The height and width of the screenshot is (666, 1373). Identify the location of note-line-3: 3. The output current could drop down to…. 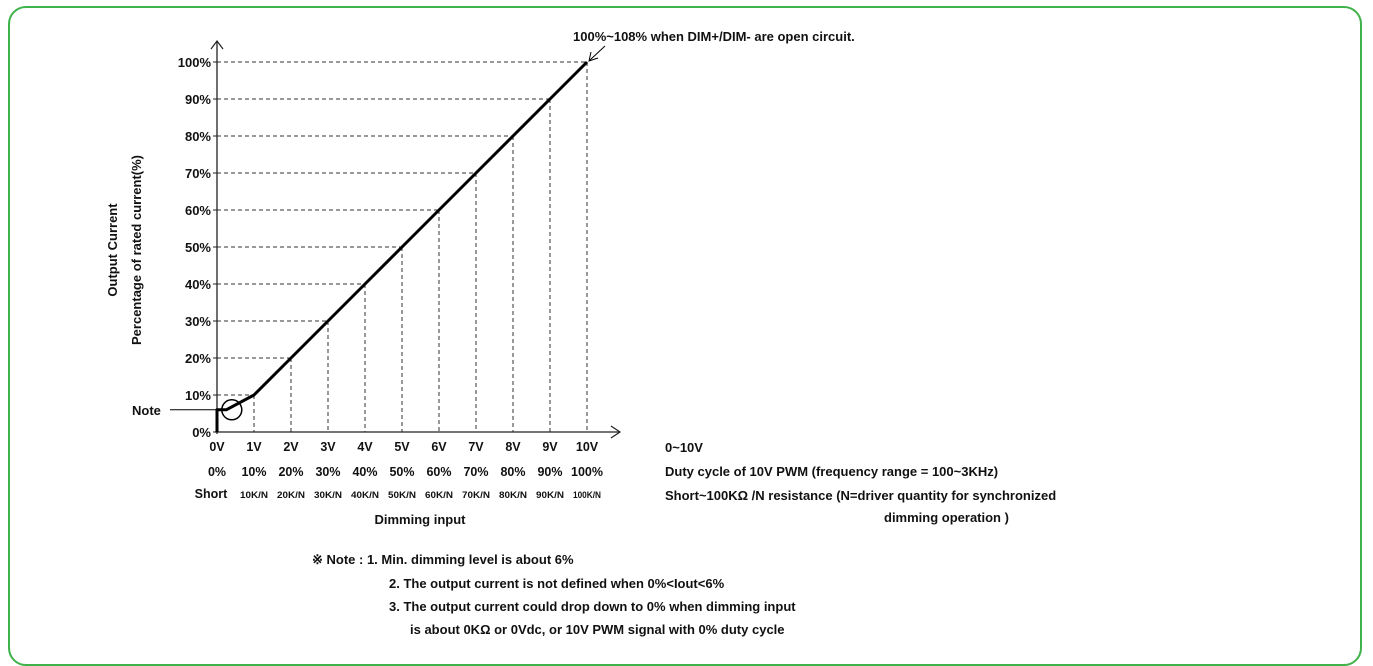
(592, 606).